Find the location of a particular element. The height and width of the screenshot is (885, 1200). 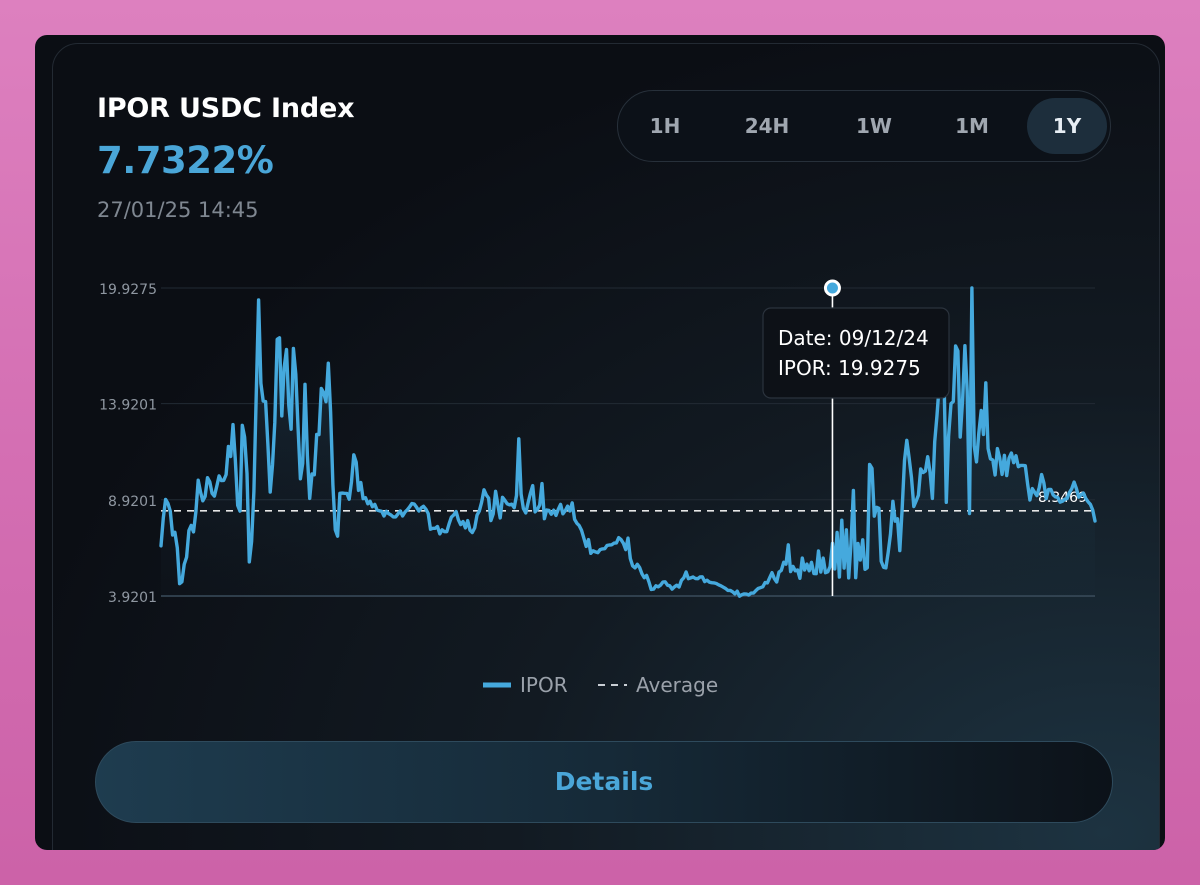

average-label: 8.3469 is located at coordinates (1062, 498).